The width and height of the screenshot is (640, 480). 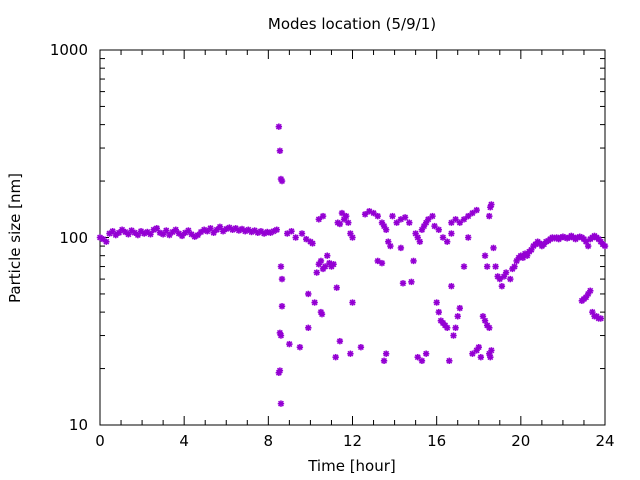 What do you see at coordinates (100, 441) in the screenshot?
I see `x-tick-label-0: 0` at bounding box center [100, 441].